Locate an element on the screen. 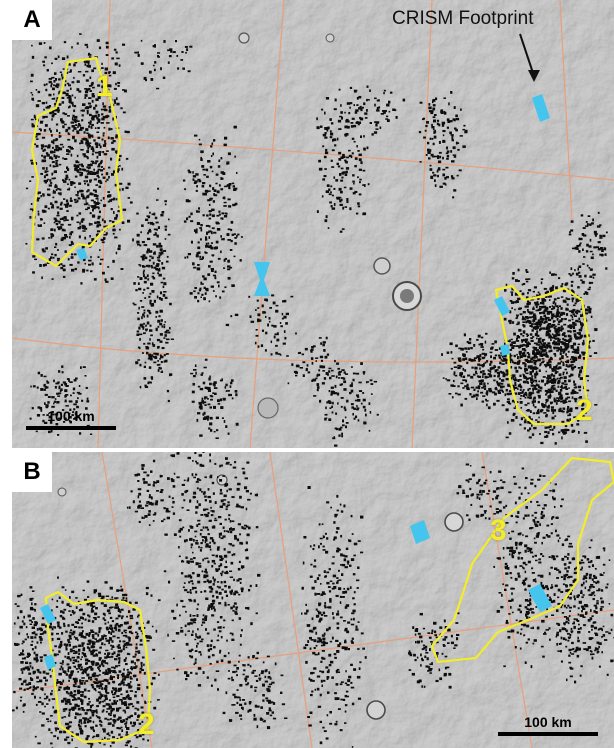 The width and height of the screenshot is (614, 748). region-label-1: 1 is located at coordinates (104, 86).